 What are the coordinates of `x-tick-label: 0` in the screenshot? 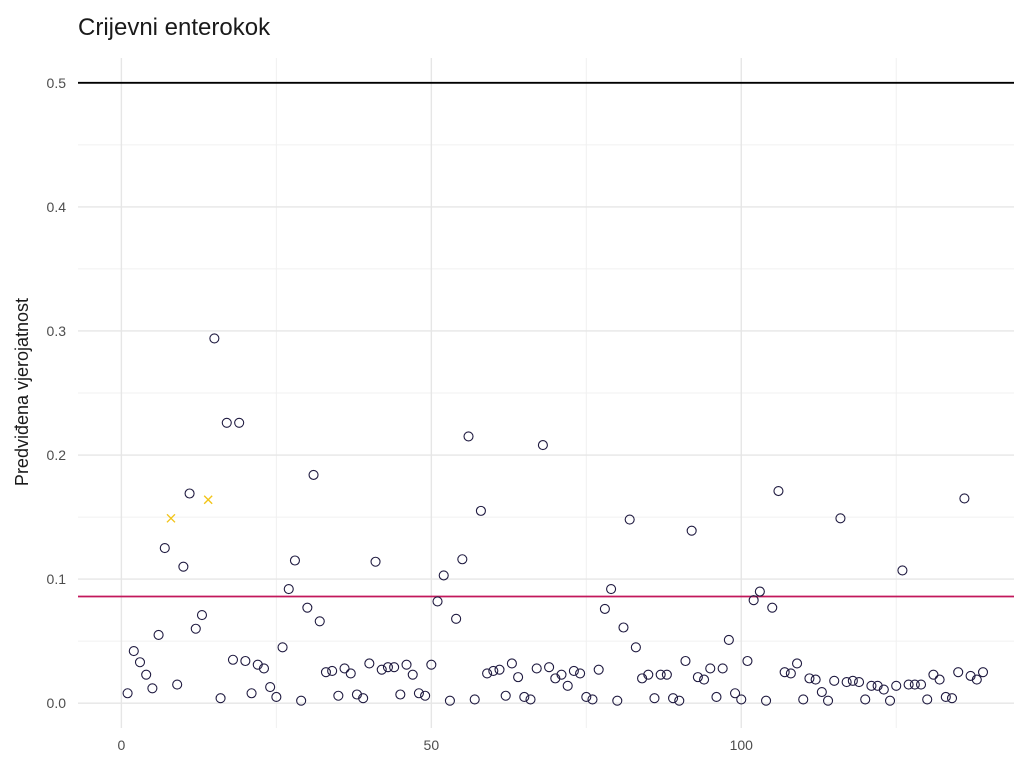 It's located at (121, 745).